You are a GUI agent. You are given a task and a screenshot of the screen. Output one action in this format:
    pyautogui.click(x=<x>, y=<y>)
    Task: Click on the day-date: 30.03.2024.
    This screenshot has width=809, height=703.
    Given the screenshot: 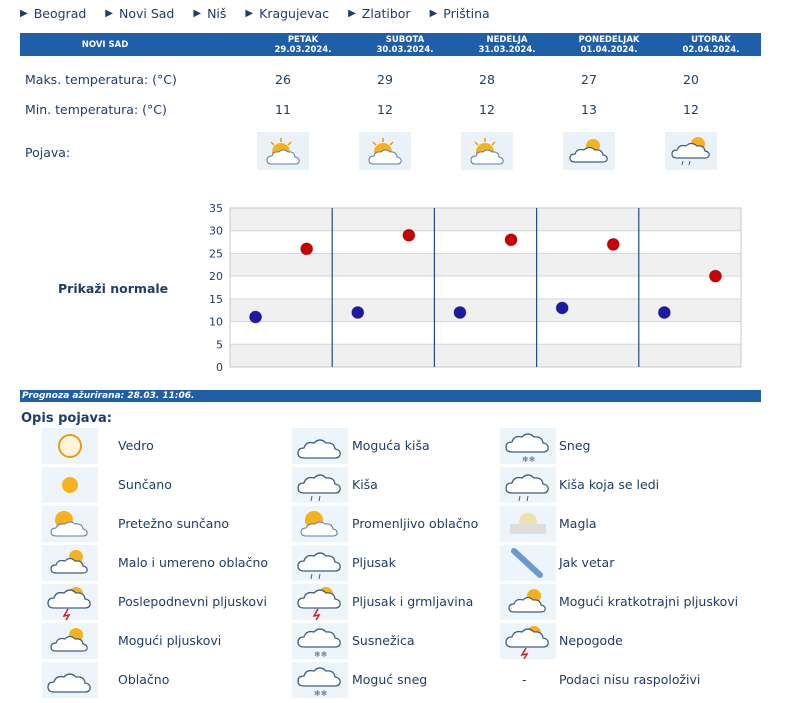 What is the action you would take?
    pyautogui.click(x=405, y=50)
    